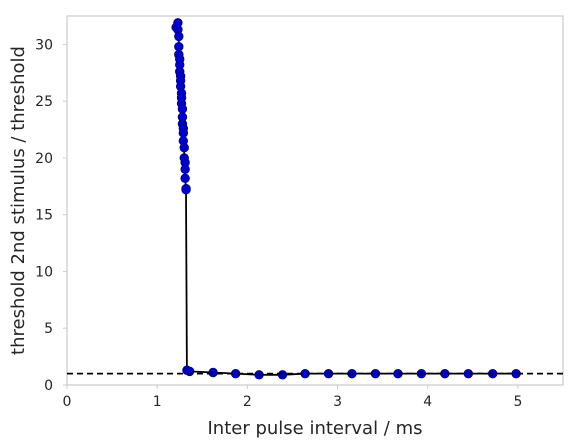  What do you see at coordinates (337, 402) in the screenshot?
I see `x-tick-label: 3` at bounding box center [337, 402].